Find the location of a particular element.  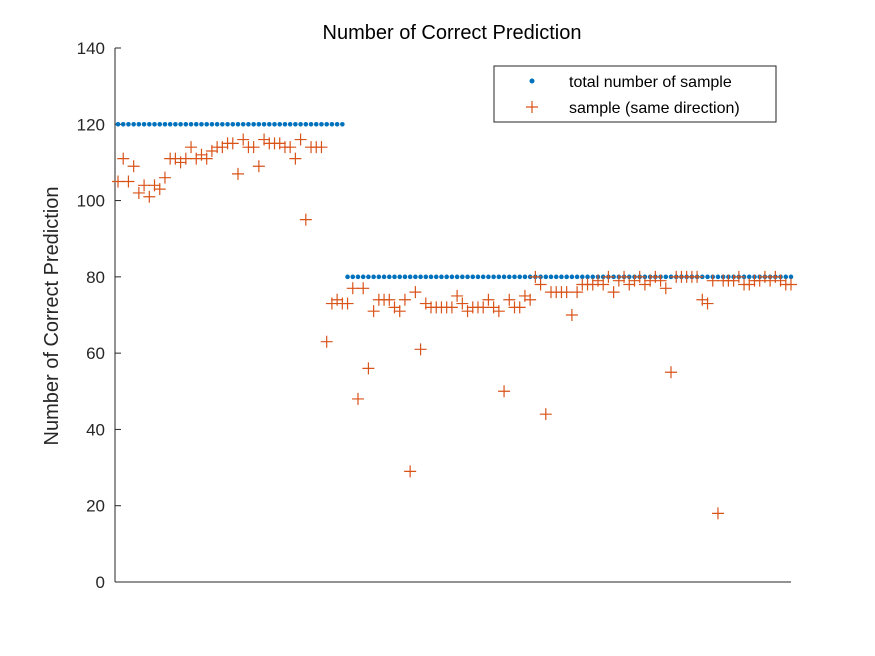

y-tick-label: 80 is located at coordinates (95, 277).